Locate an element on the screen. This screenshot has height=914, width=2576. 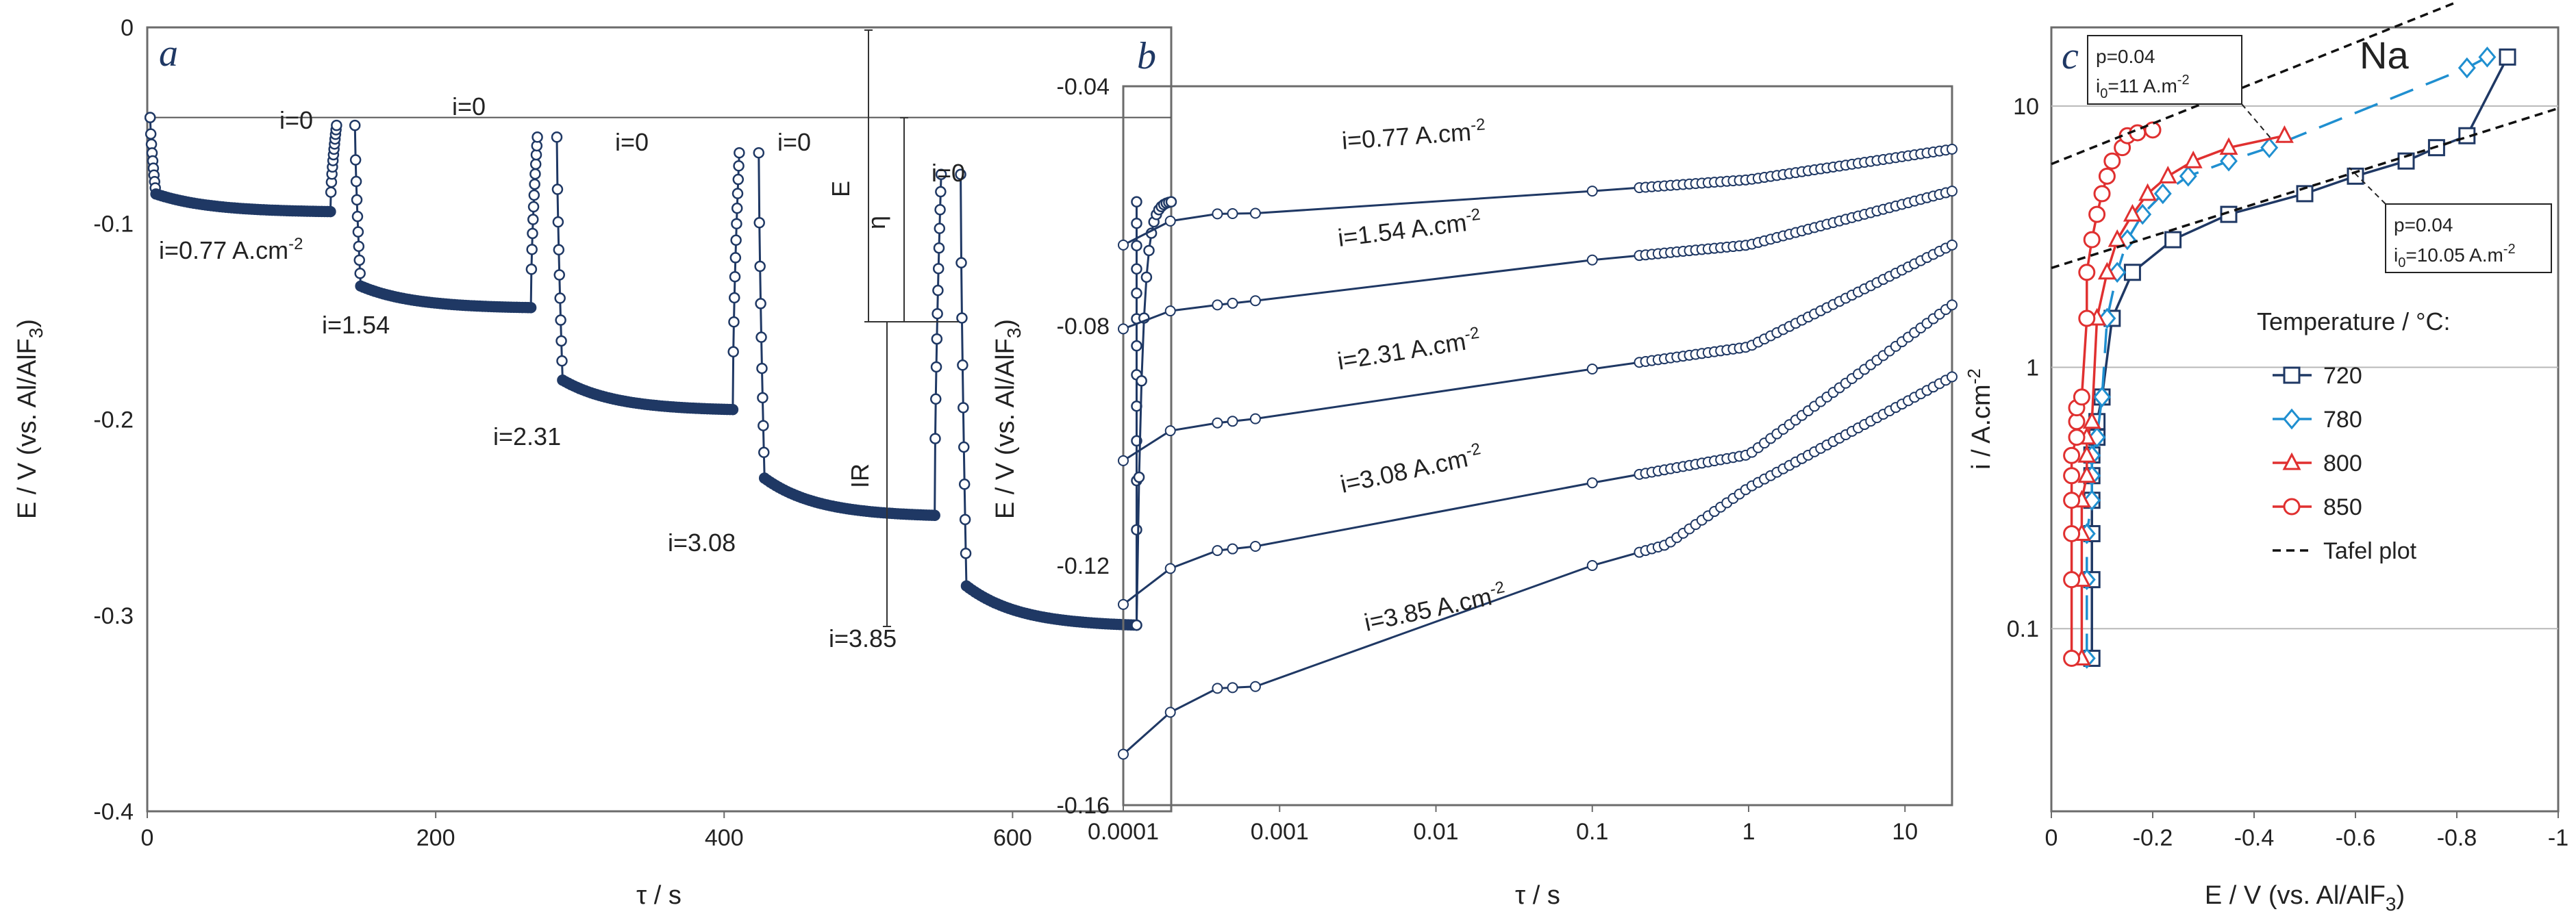
panel-b-x-tick-label: 0.0001 is located at coordinates (1123, 832).